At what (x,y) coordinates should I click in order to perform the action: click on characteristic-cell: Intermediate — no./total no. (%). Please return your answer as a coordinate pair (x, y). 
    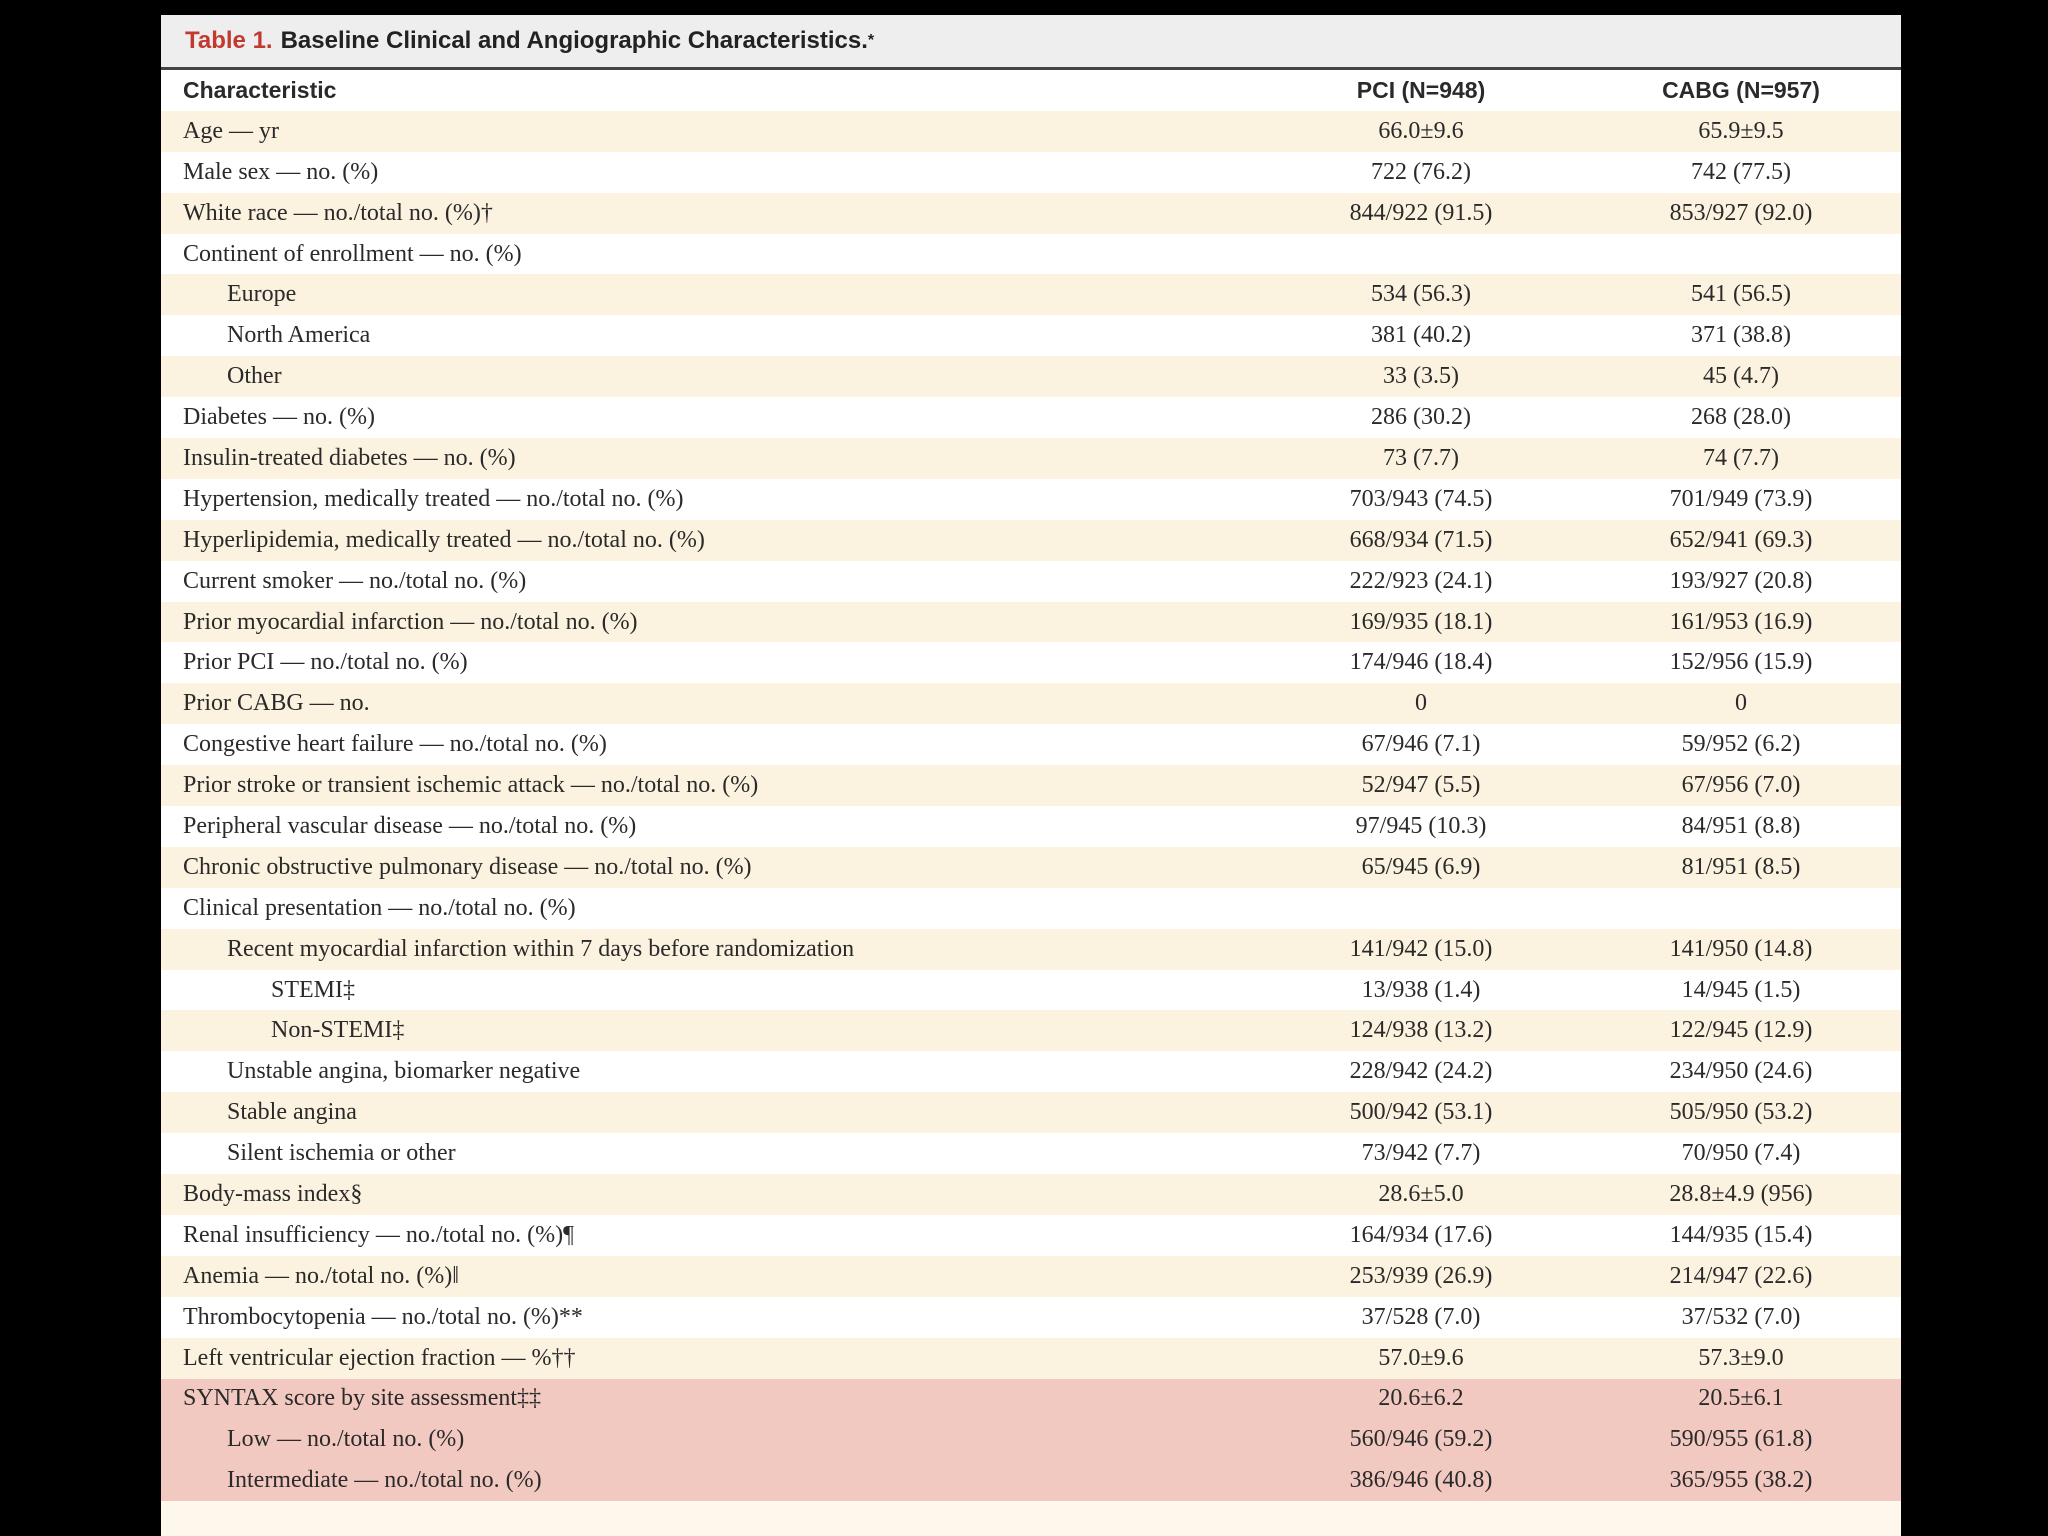
    Looking at the image, I should click on (711, 1481).